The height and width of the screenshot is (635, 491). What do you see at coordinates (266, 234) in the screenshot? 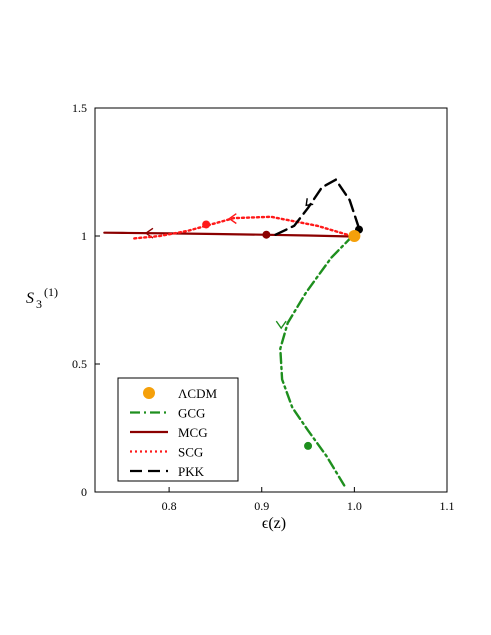
I see `mcg-marker` at bounding box center [266, 234].